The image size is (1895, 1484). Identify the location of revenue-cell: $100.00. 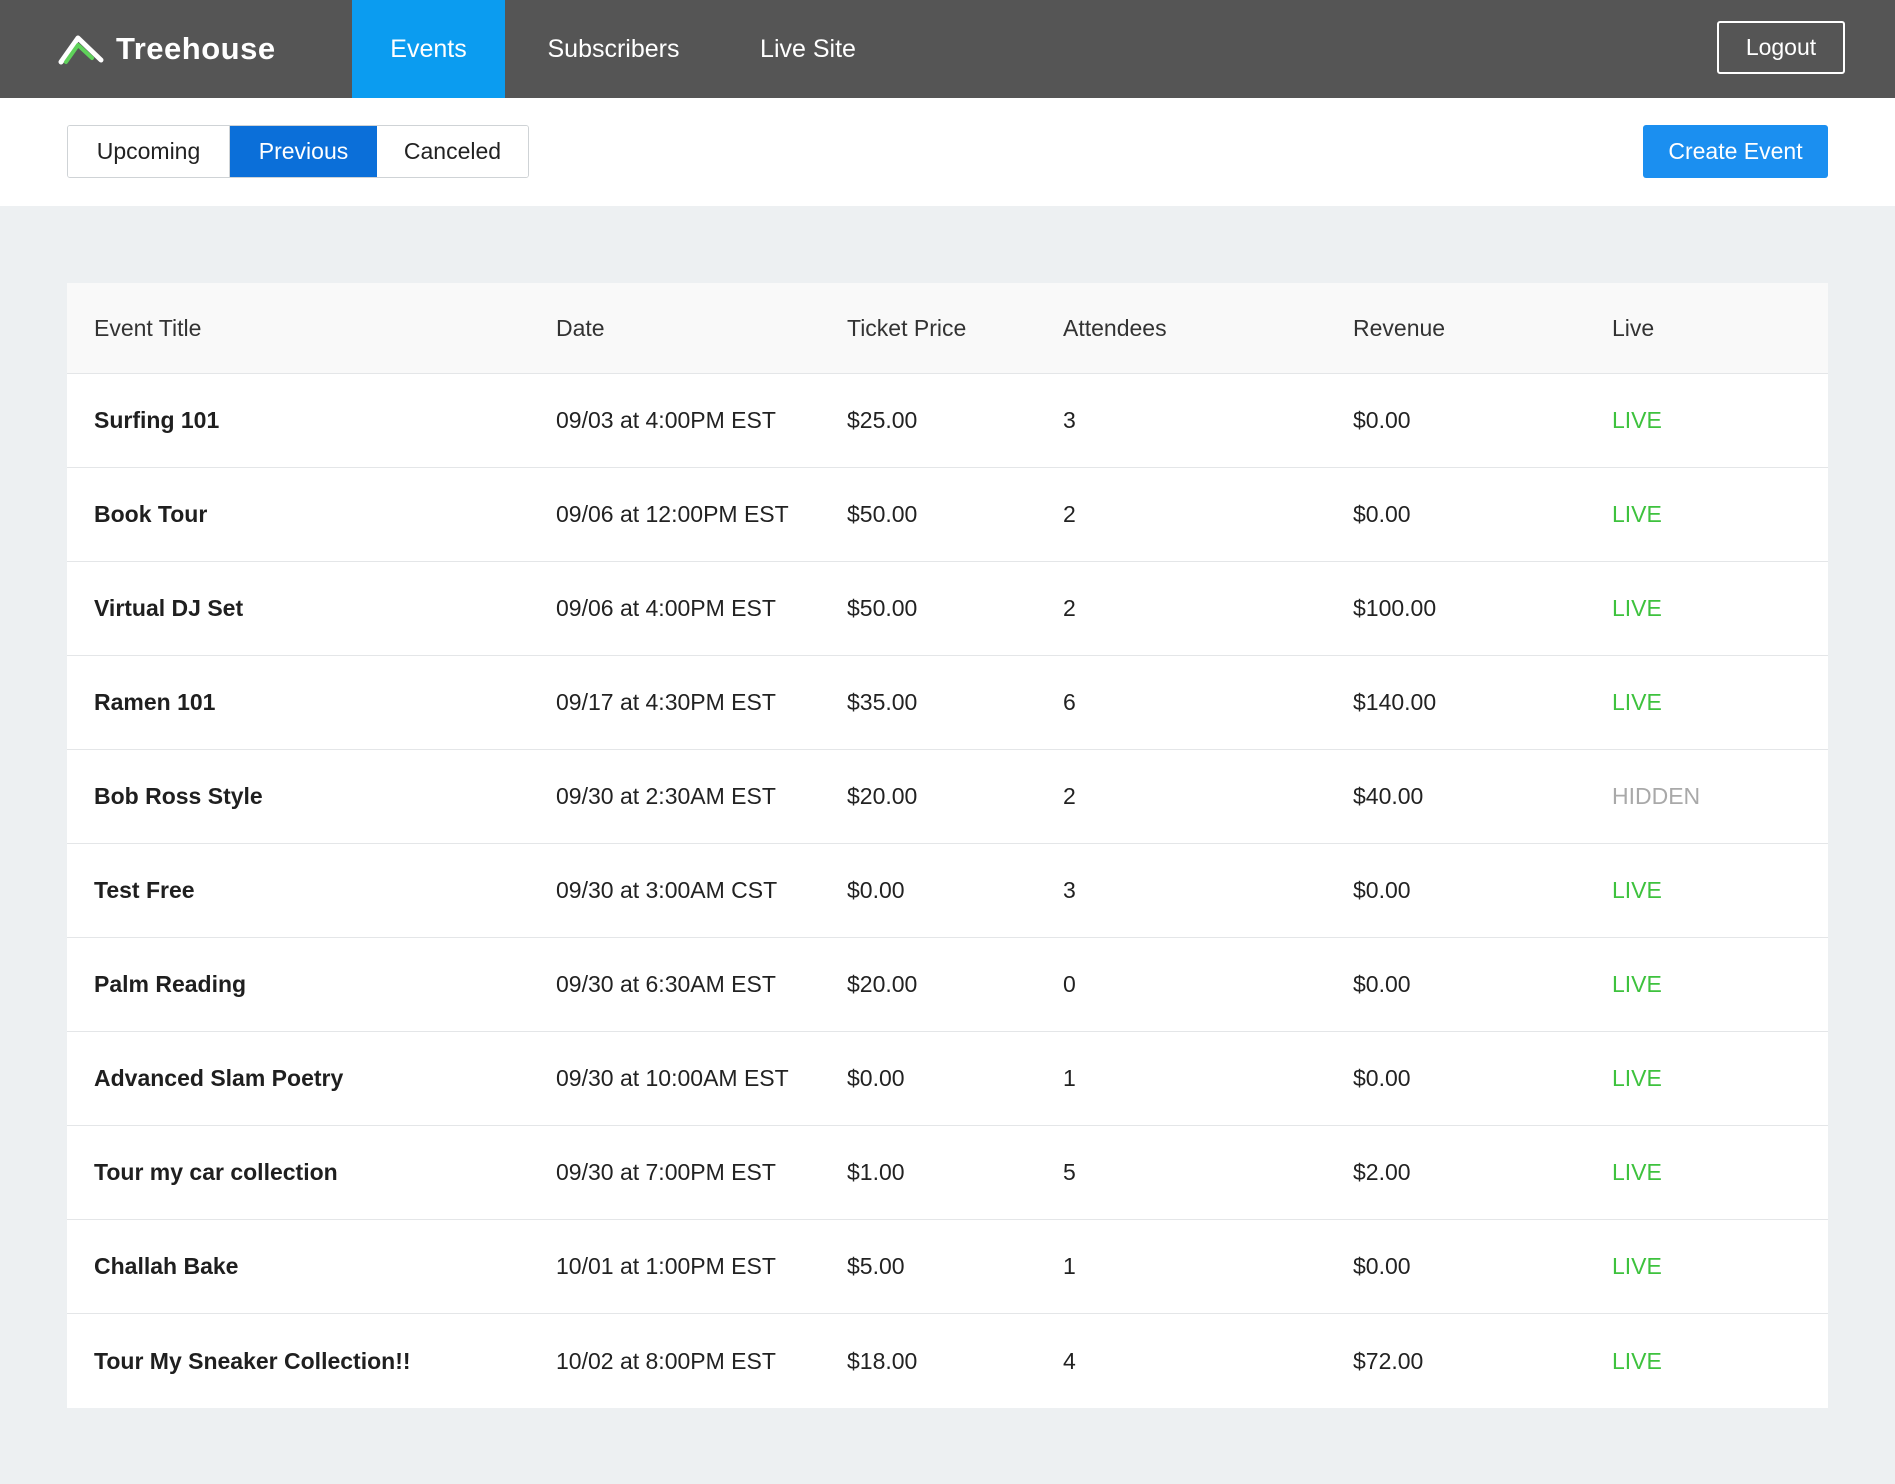
(1395, 608).